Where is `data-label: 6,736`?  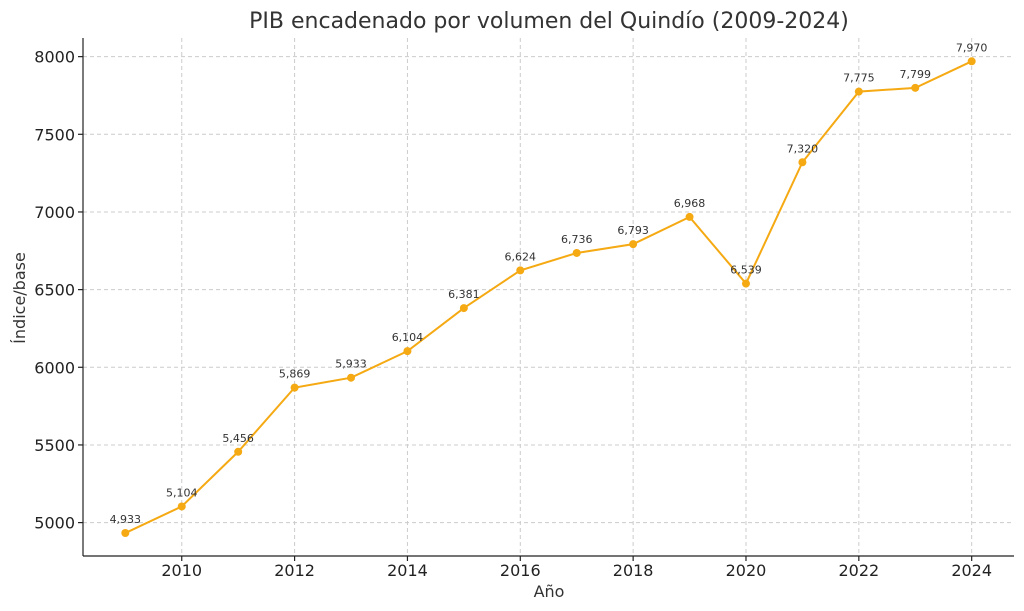
data-label: 6,736 is located at coordinates (577, 239).